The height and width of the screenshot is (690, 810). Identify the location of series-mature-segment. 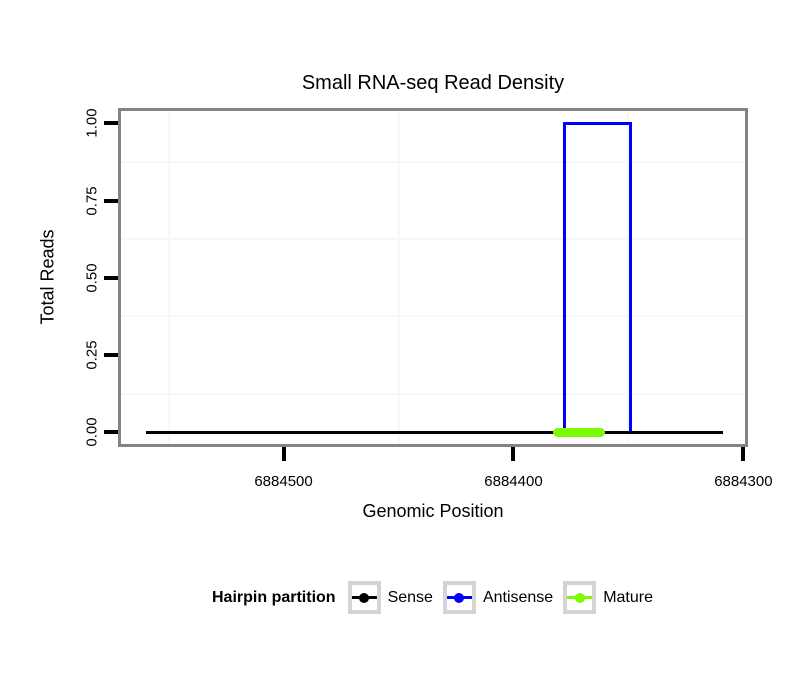
(579, 432).